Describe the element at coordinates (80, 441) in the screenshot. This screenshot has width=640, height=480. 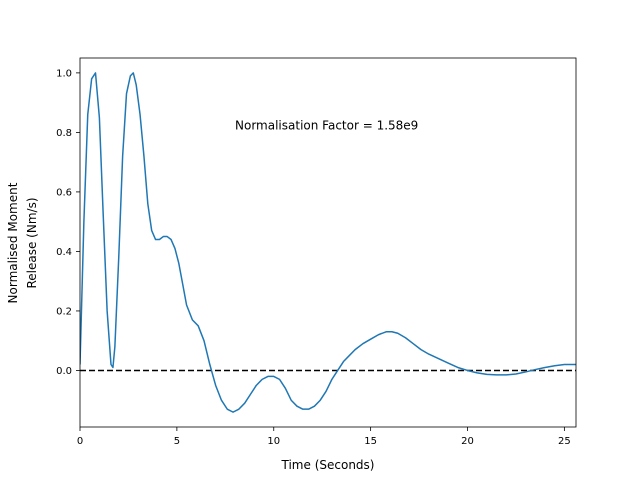
I see `x-tick-label: 0` at that location.